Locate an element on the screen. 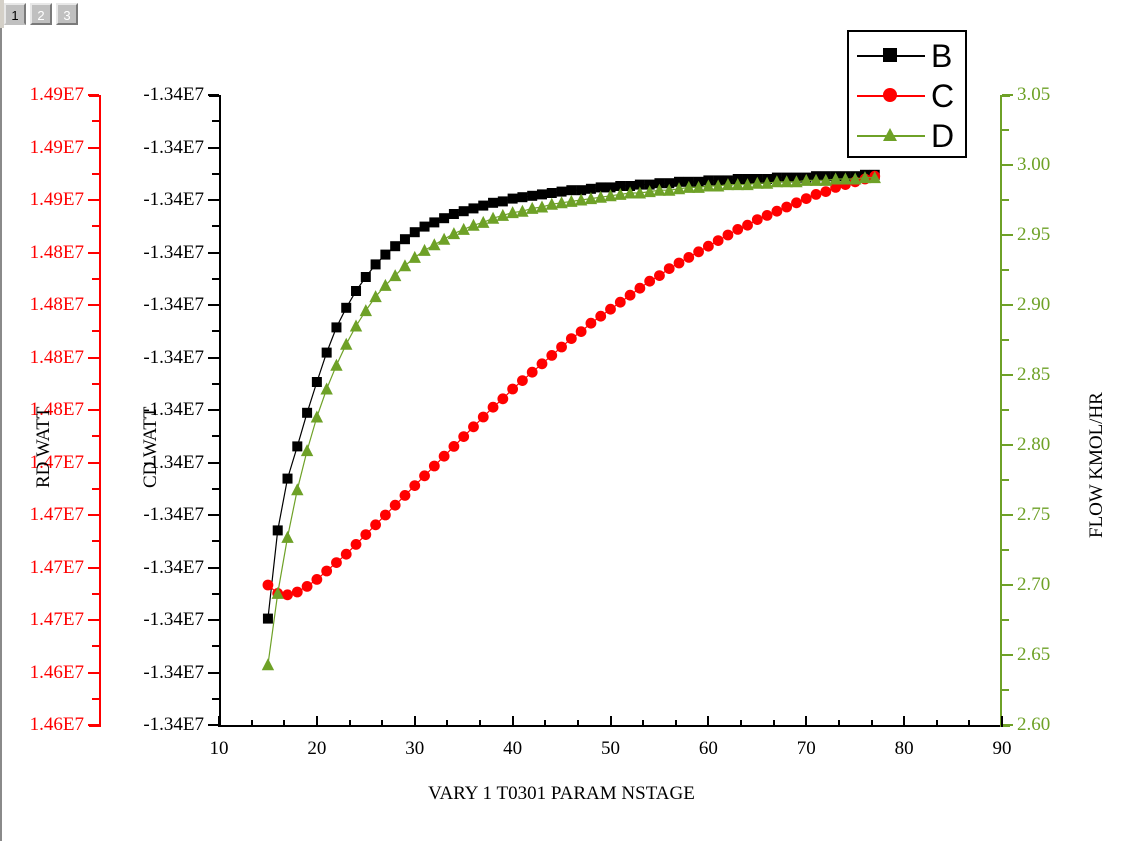 The height and width of the screenshot is (841, 1123). page-left-border is located at coordinates (1, 434).